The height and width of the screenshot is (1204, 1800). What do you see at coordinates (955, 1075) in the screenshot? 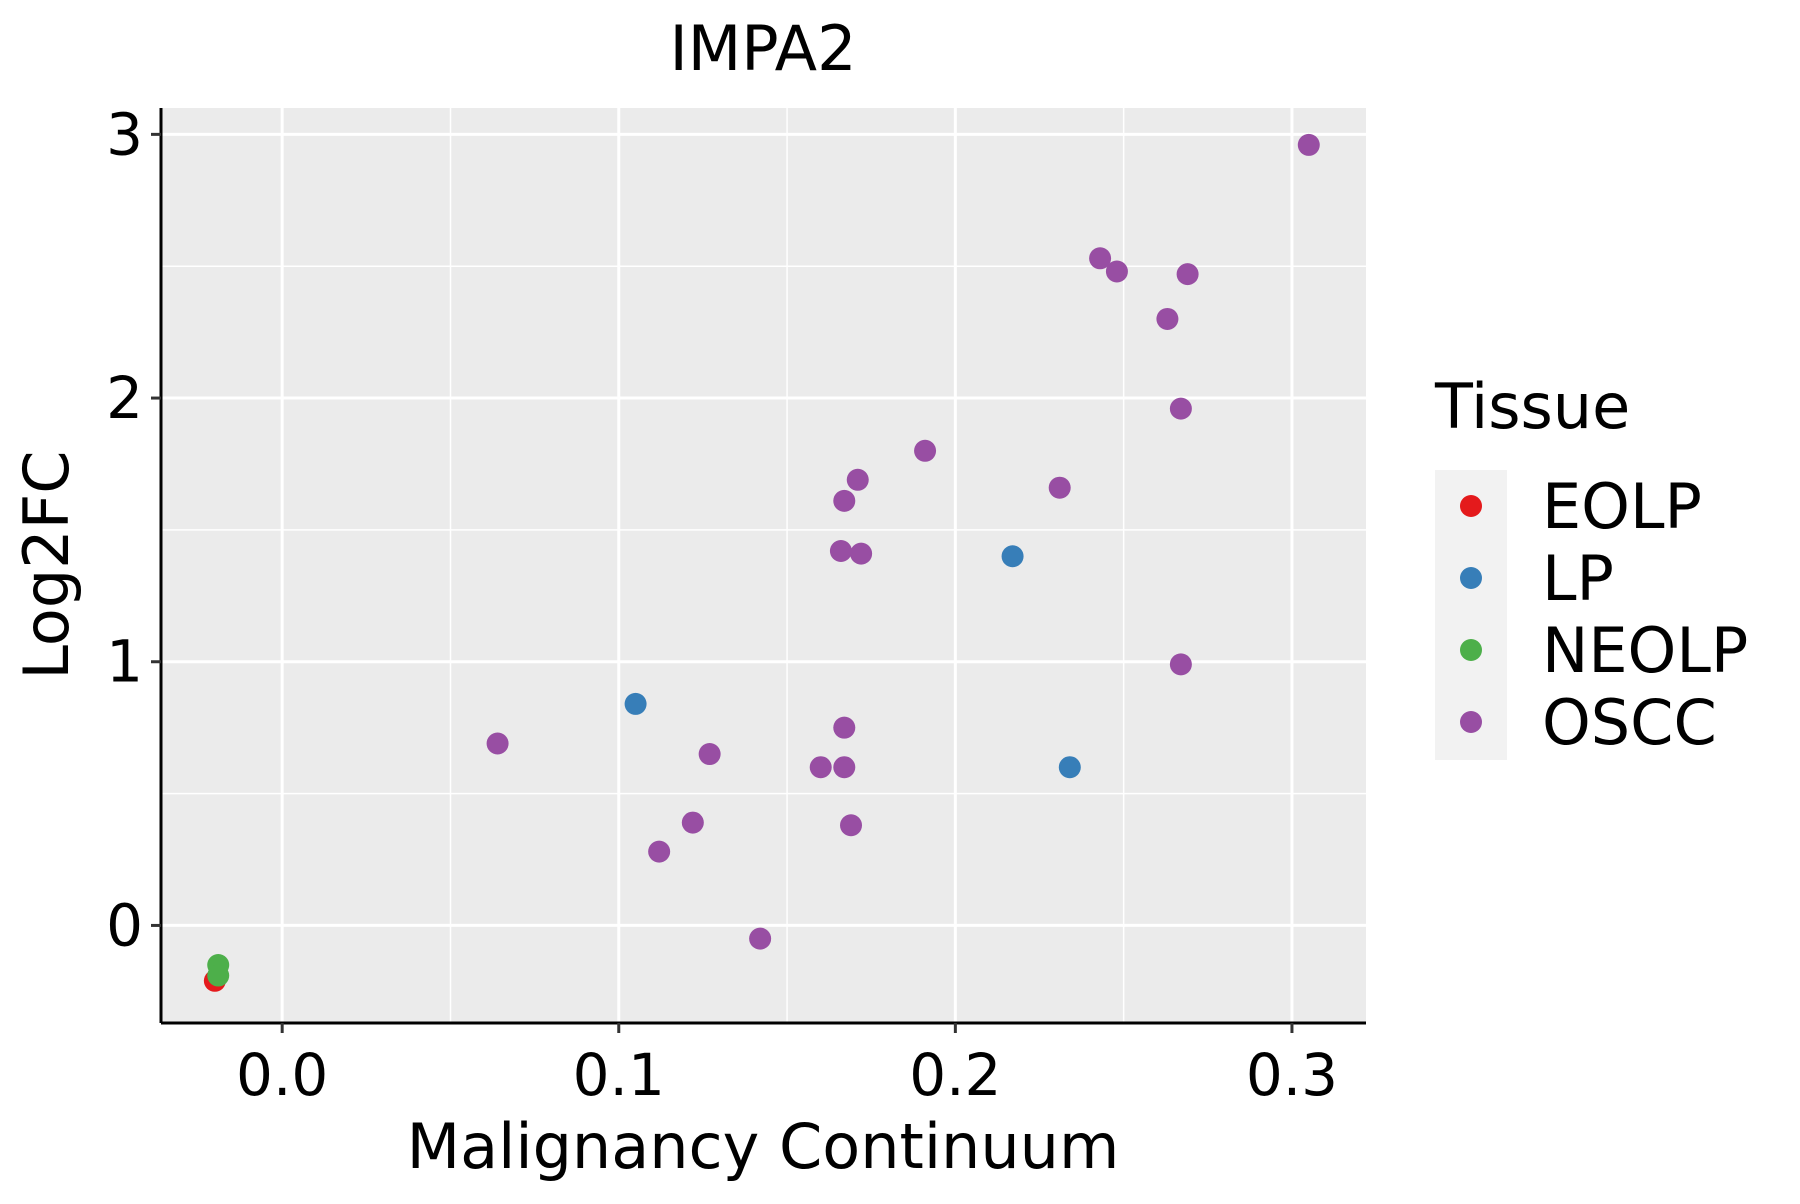
I see `x-tick-label: 0.2` at bounding box center [955, 1075].